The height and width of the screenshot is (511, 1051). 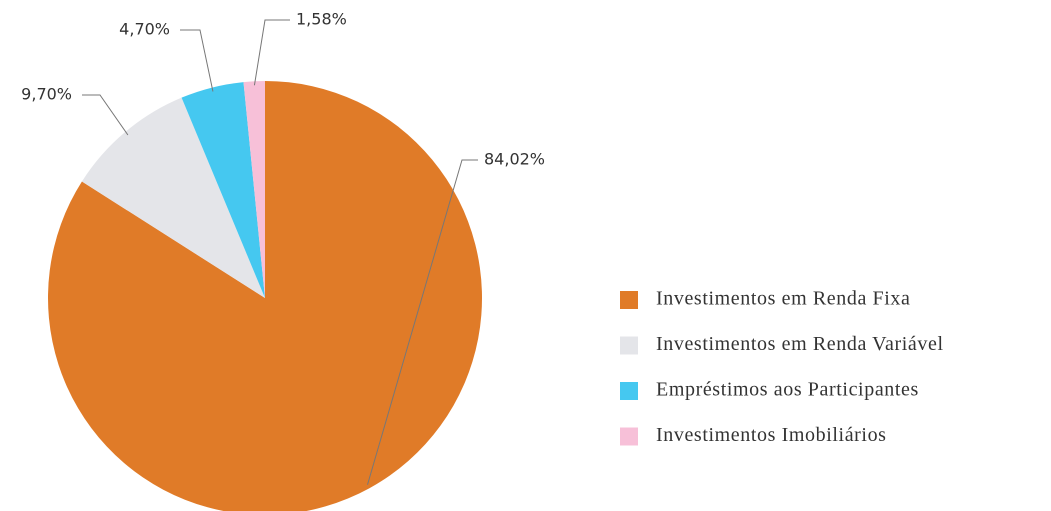 I want to click on value-label: 9,70%, so click(x=46, y=94).